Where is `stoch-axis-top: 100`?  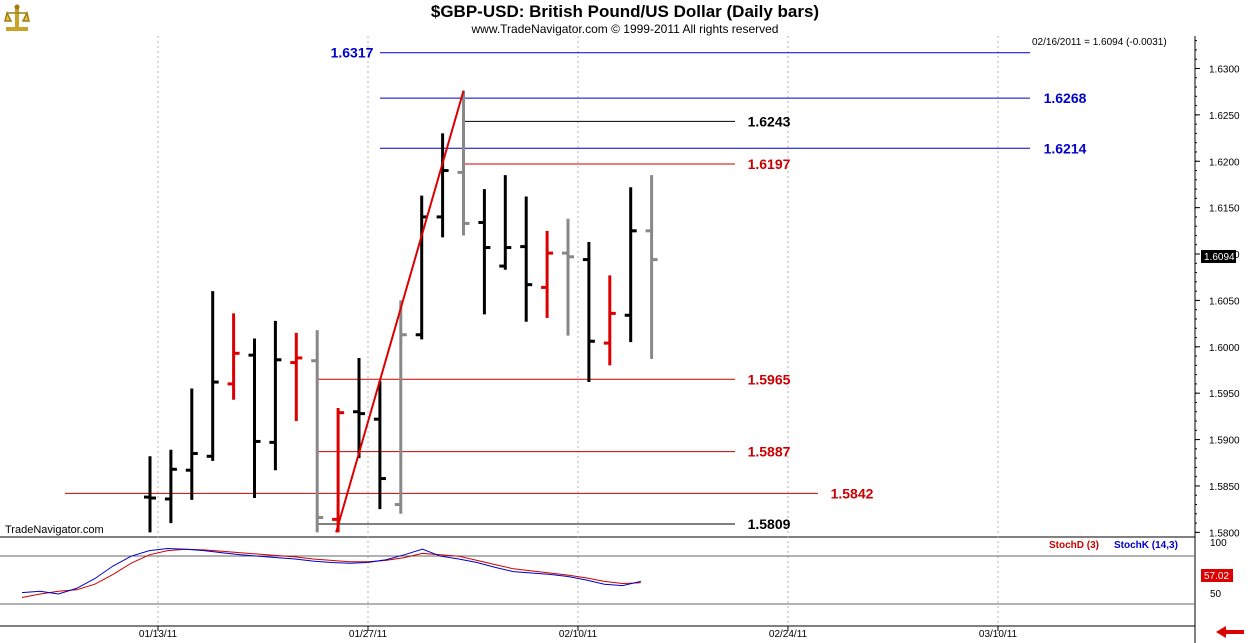
stoch-axis-top: 100 is located at coordinates (1218, 543).